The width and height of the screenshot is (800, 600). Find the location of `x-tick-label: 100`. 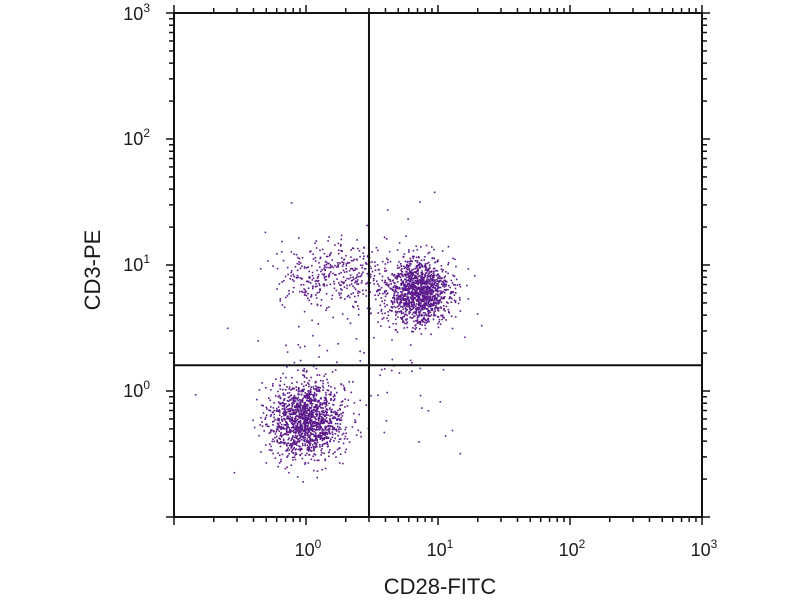

x-tick-label: 100 is located at coordinates (308, 548).